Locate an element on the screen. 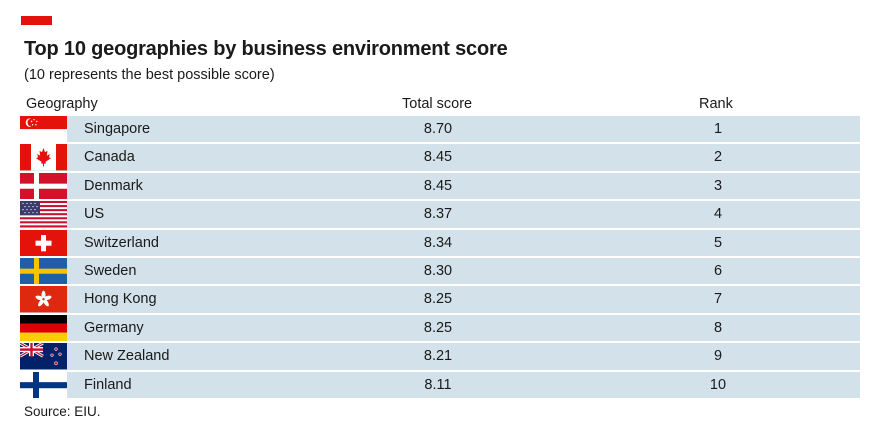 The height and width of the screenshot is (430, 876). table-row: Denmark 8.45 3 is located at coordinates (440, 186).